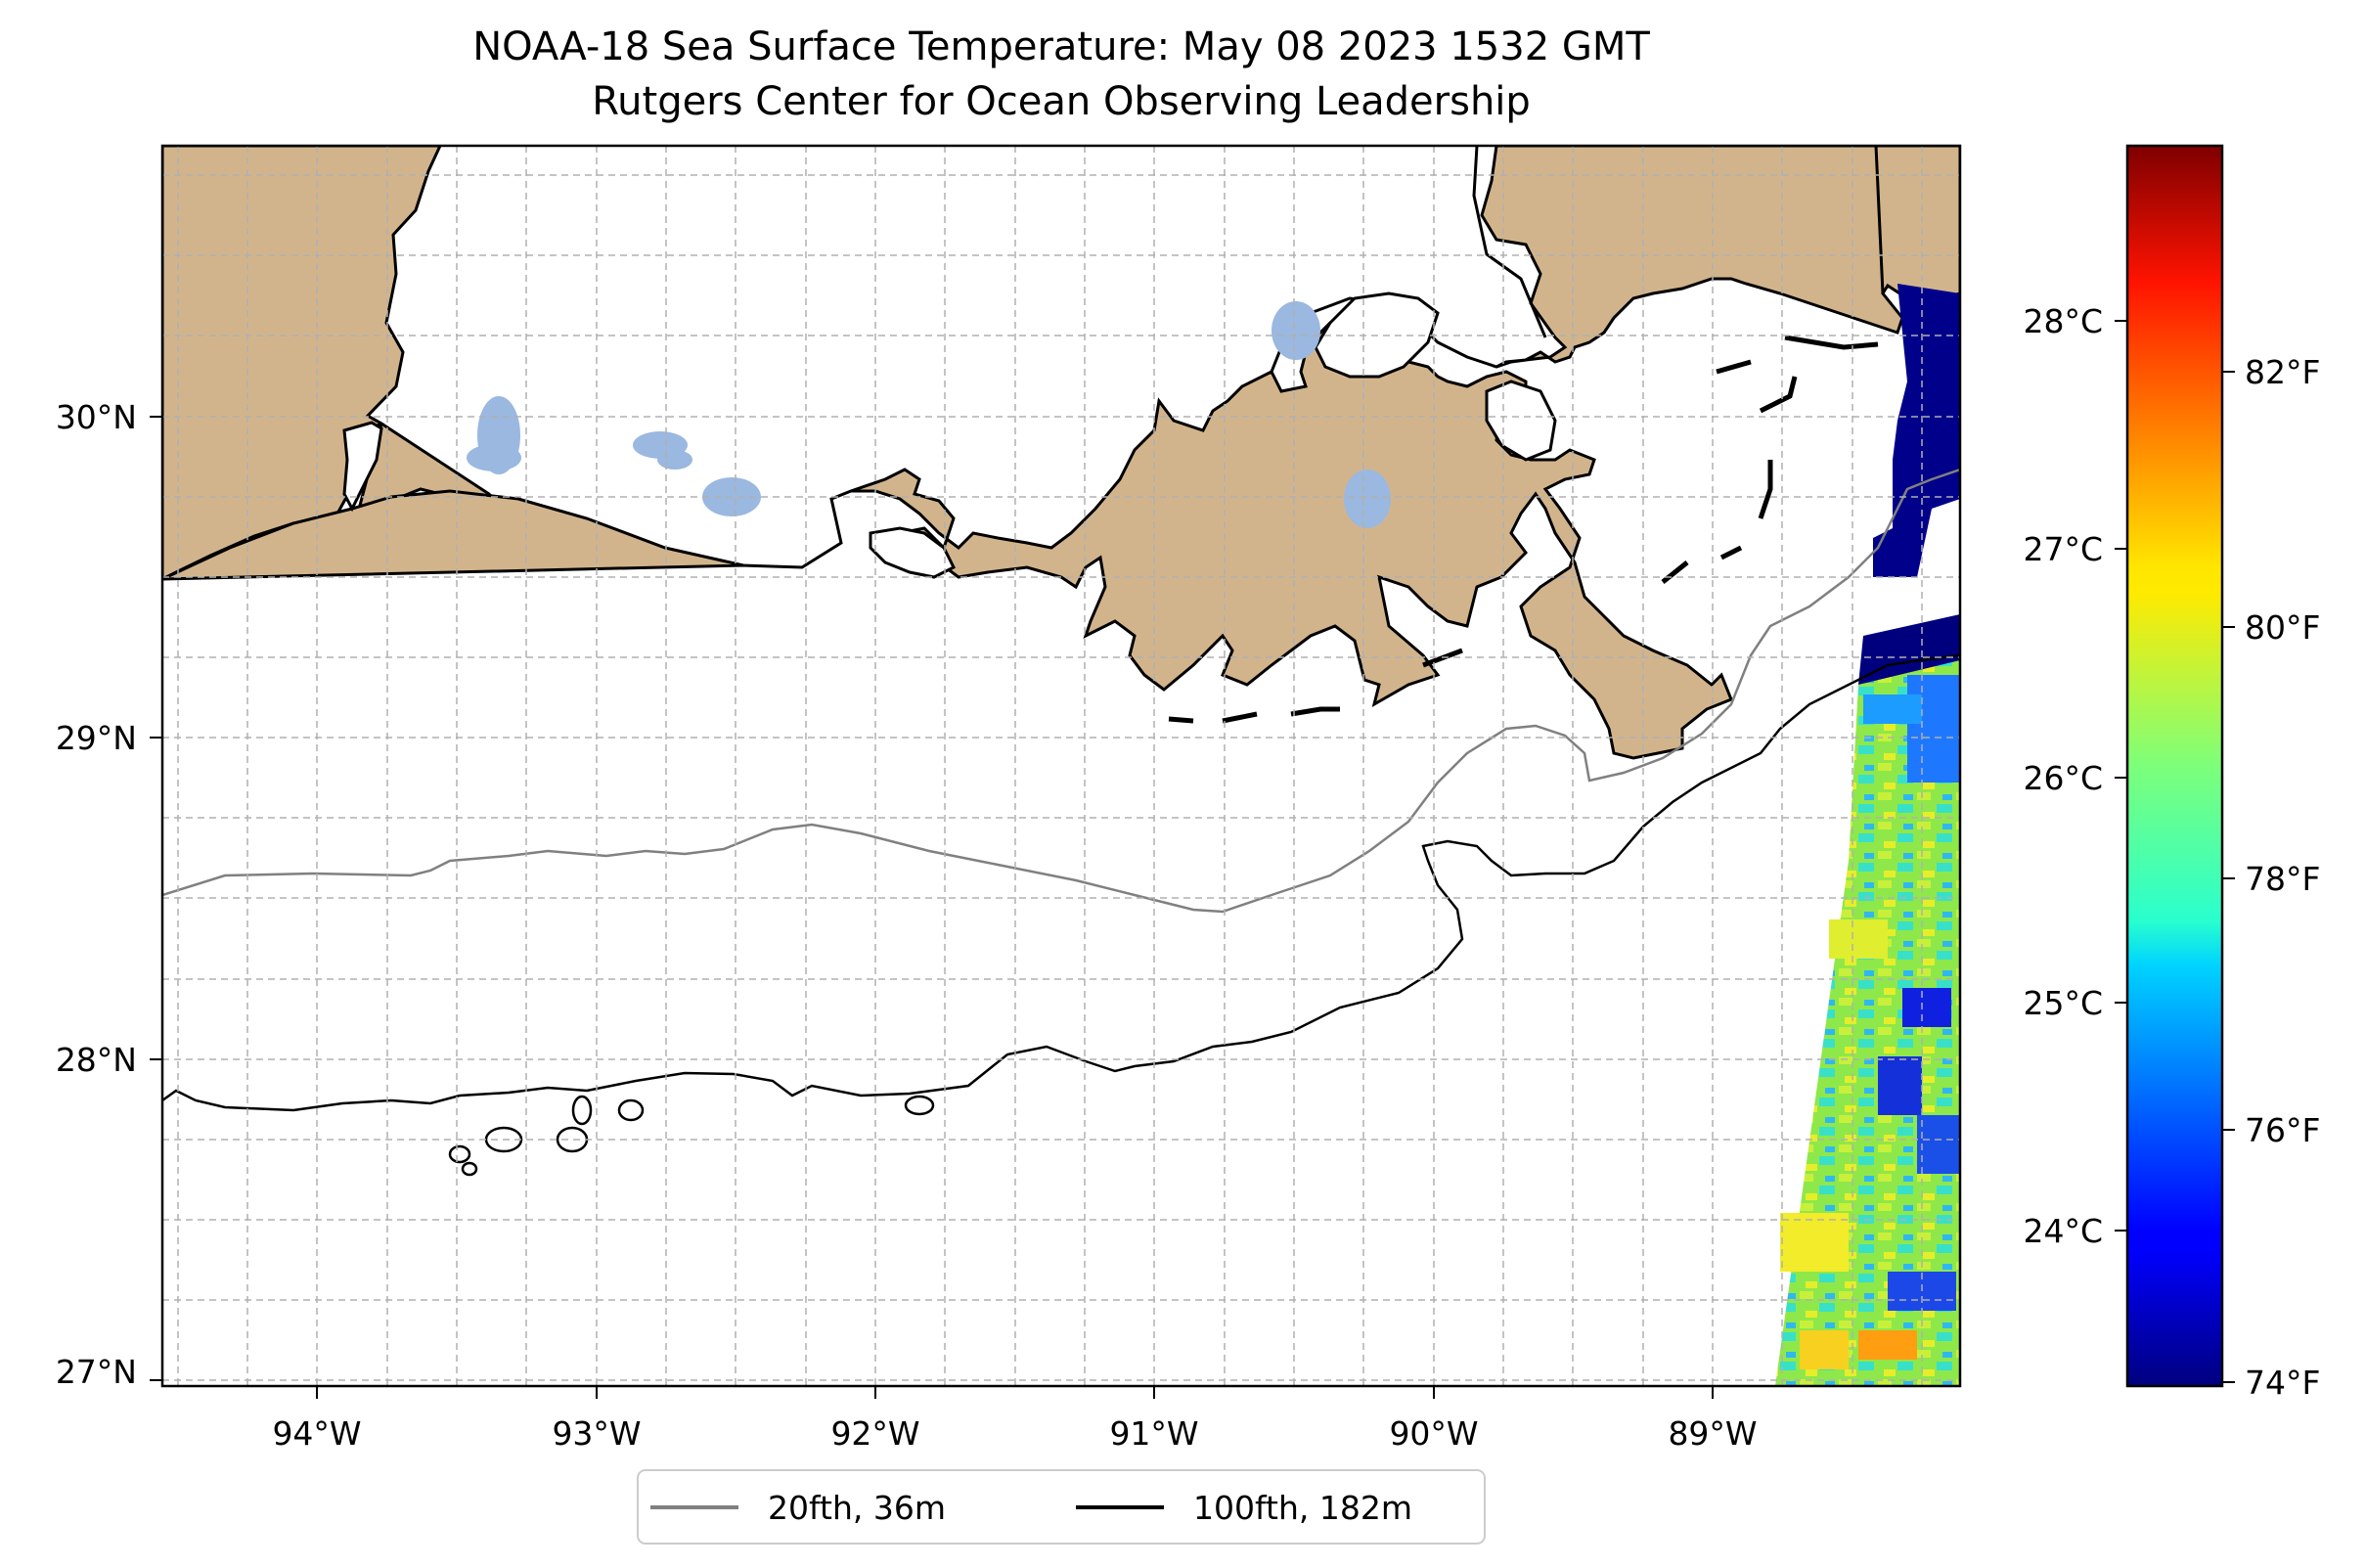 This screenshot has width=2365, height=1568. I want to click on lon-label: 90°W, so click(1433, 1433).